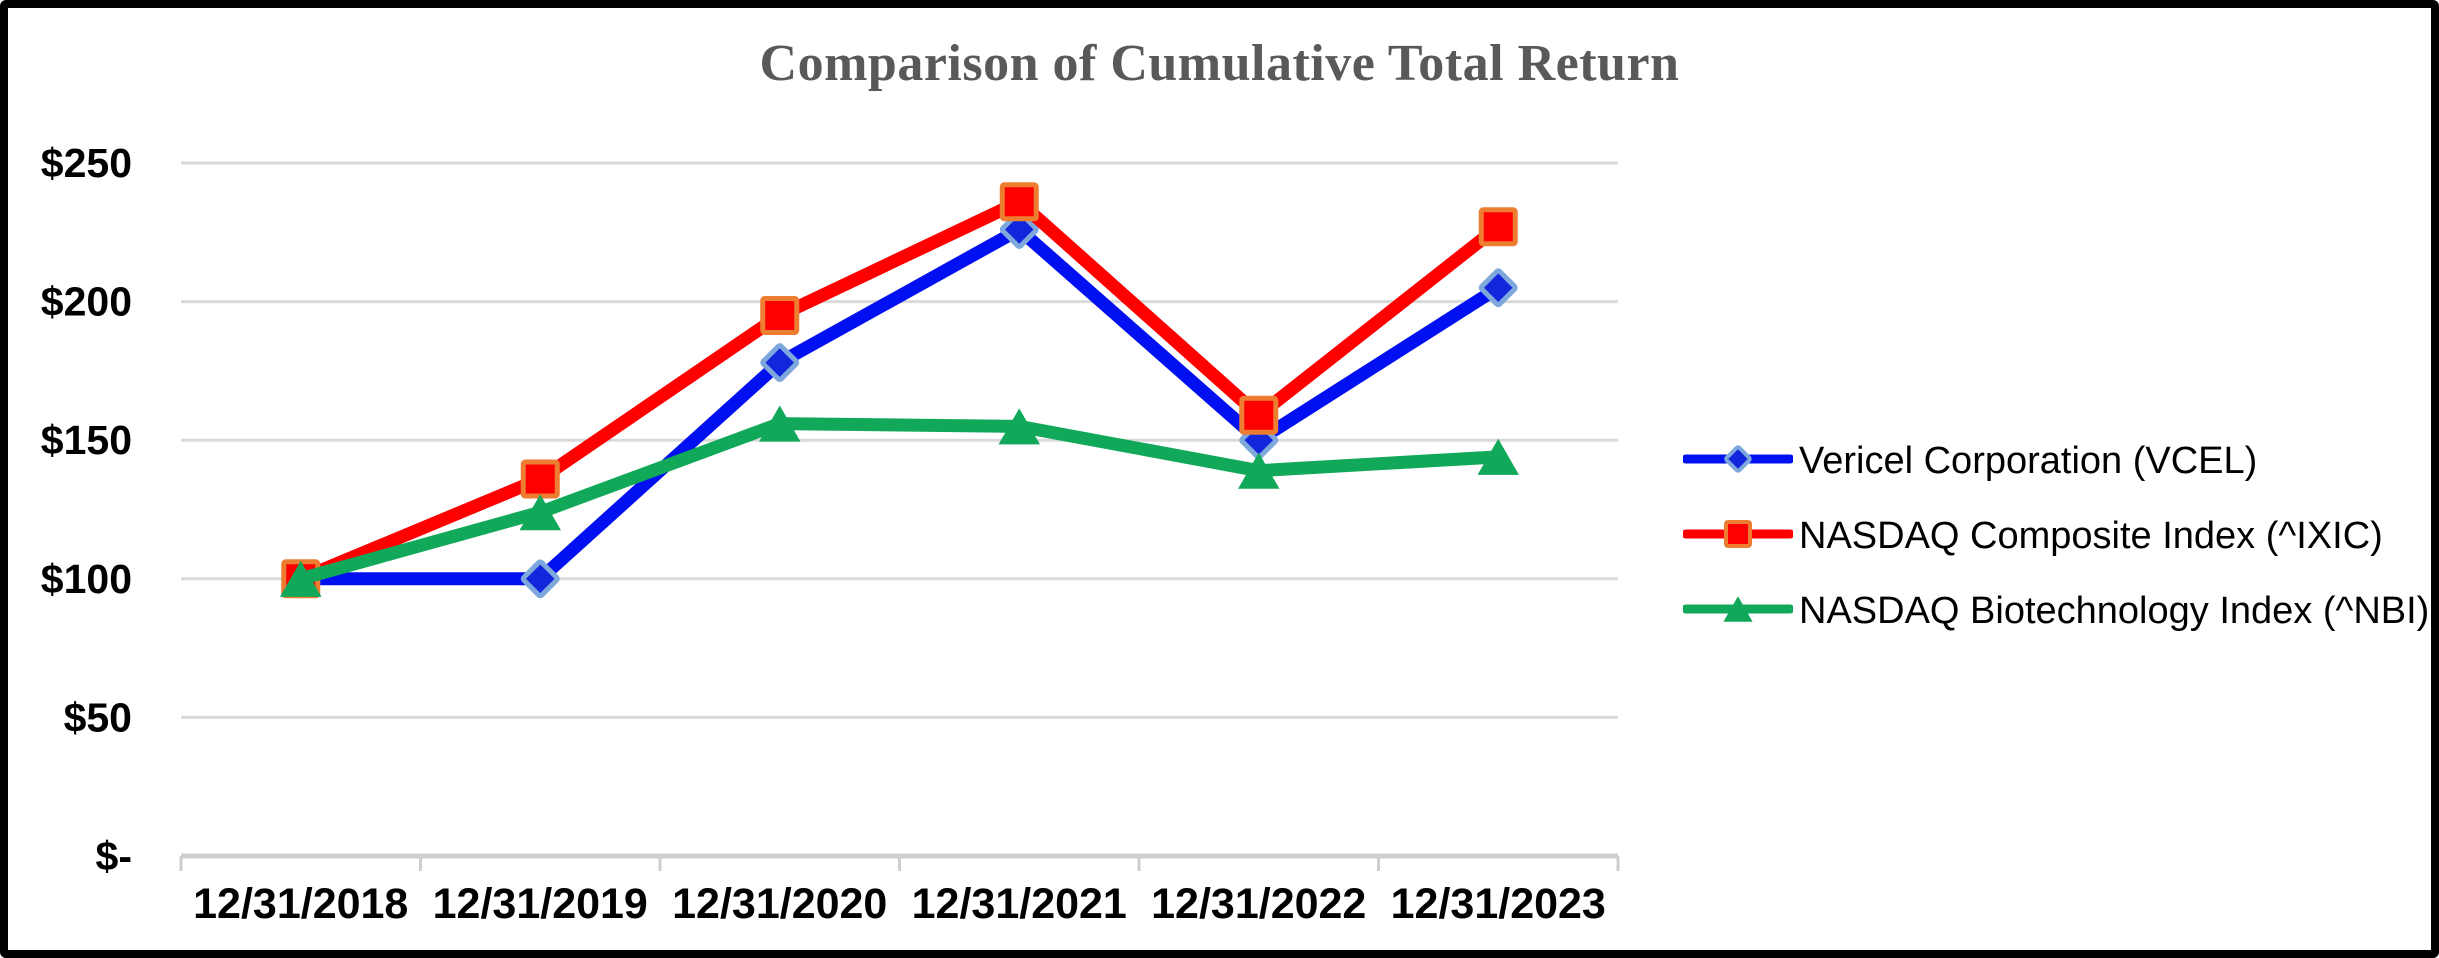  I want to click on y-axis-labels: $250 $200 $150 $100 $50 $-, so click(86, 509).